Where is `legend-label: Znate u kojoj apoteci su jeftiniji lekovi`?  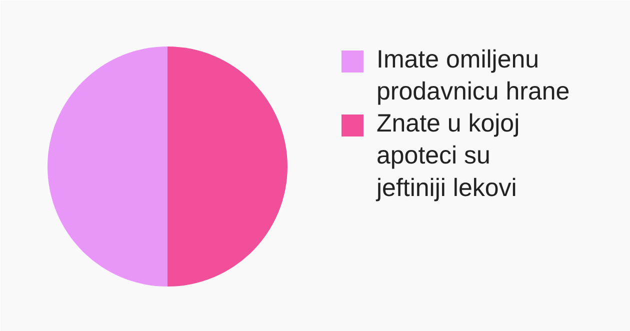 legend-label: Znate u kojoj apoteci su jeftiniji lekovi is located at coordinates (448, 156).